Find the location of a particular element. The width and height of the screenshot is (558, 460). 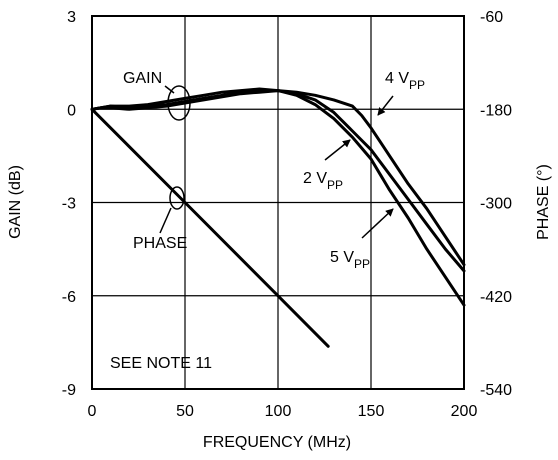

arrow-5vpp is located at coordinates (377, 223).